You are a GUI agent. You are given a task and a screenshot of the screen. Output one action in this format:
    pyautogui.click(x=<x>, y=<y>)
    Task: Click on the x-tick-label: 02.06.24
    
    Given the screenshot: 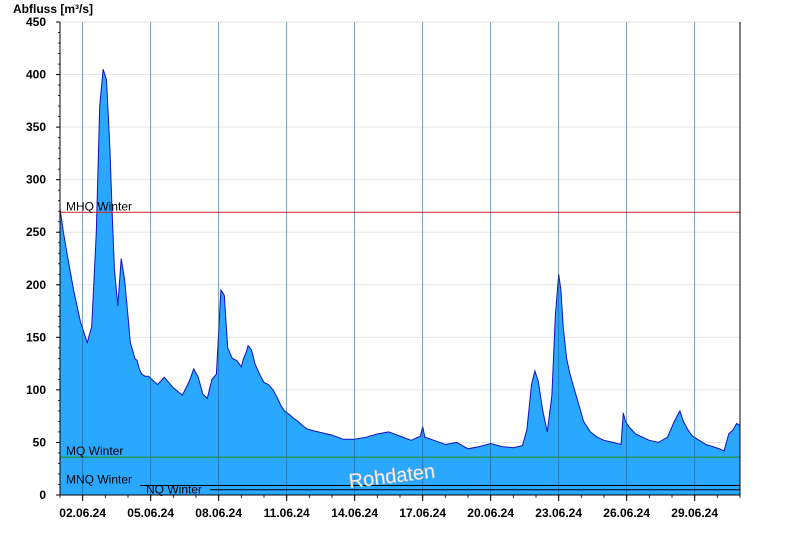 What is the action you would take?
    pyautogui.click(x=82, y=513)
    